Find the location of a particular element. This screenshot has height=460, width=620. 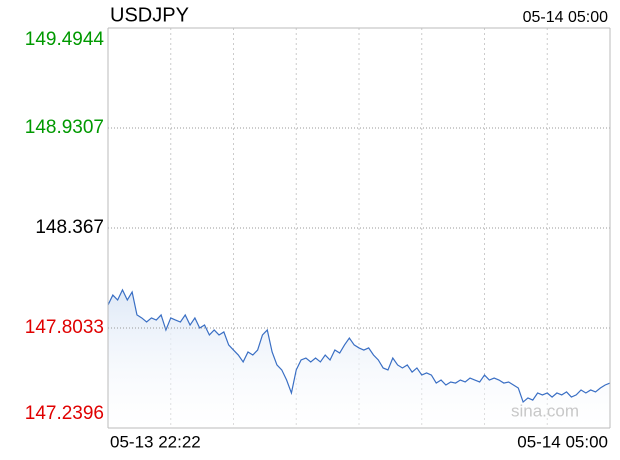

y-tick-label: 149.4944 is located at coordinates (65, 39).